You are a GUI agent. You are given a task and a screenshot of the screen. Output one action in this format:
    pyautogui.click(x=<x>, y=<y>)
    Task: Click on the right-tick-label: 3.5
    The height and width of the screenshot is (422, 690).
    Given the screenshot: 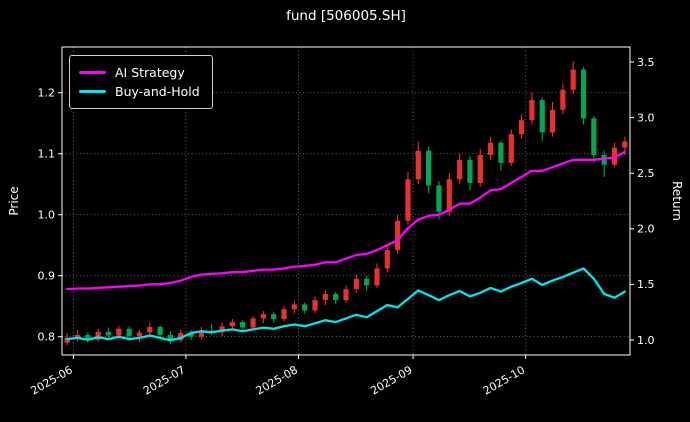 What is the action you would take?
    pyautogui.click(x=646, y=62)
    